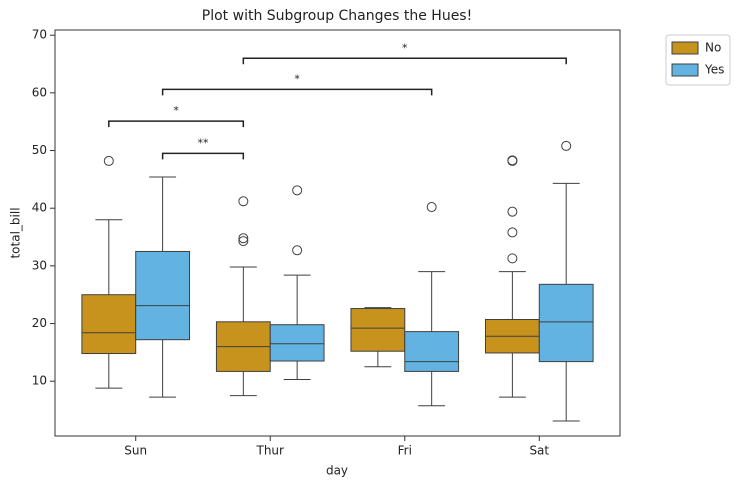 The height and width of the screenshot is (488, 747). I want to click on y-tick-label: 60, so click(39, 92).